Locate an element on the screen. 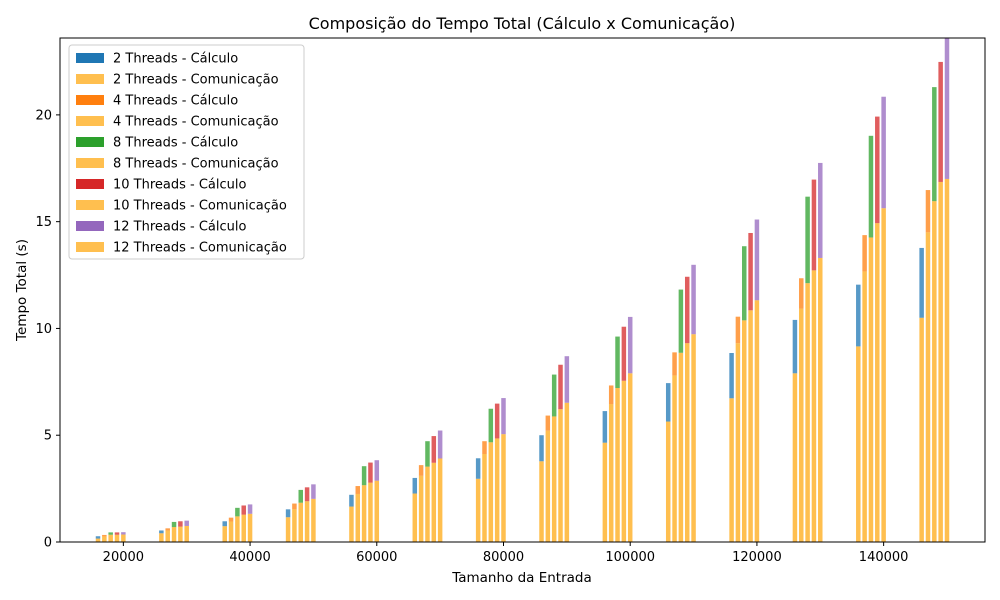  legend-label-8: 12 Threads - Cálculo is located at coordinates (180, 227).